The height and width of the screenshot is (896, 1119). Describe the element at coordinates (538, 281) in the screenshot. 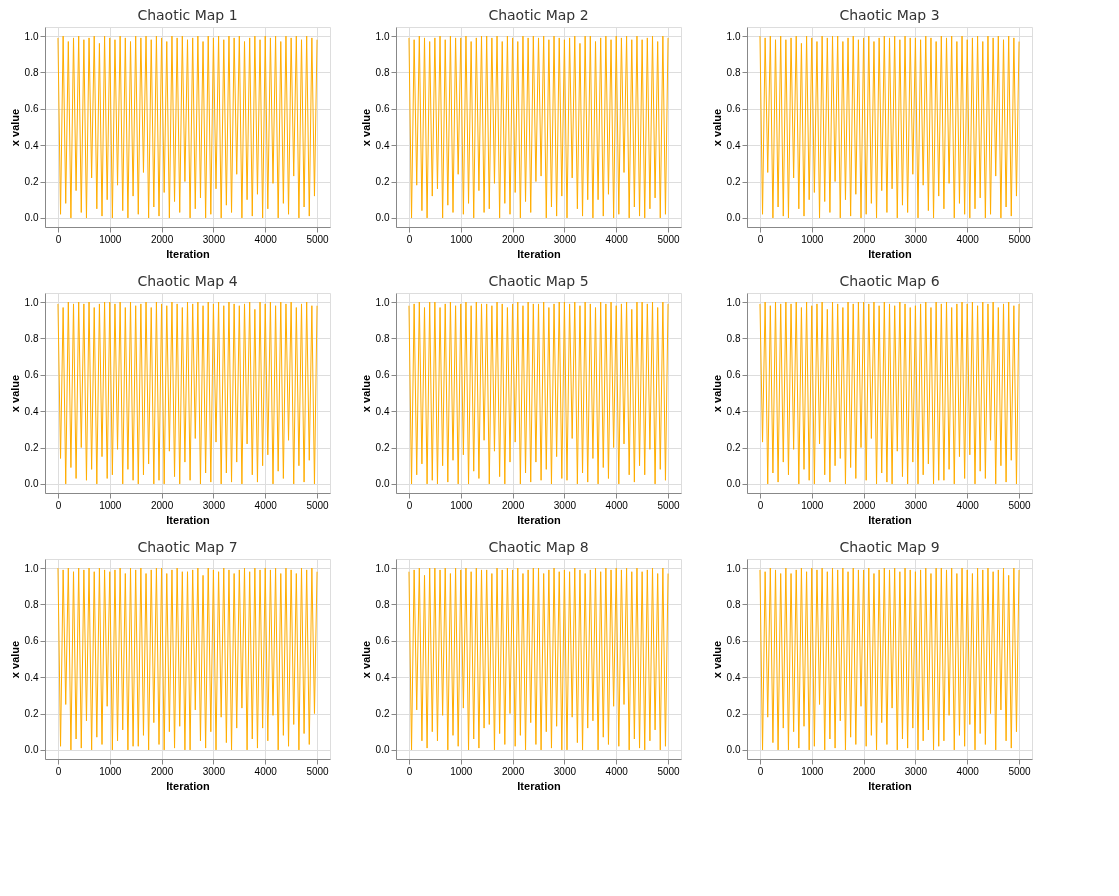

I see `chart-title: Chaotic Map 5` at that location.